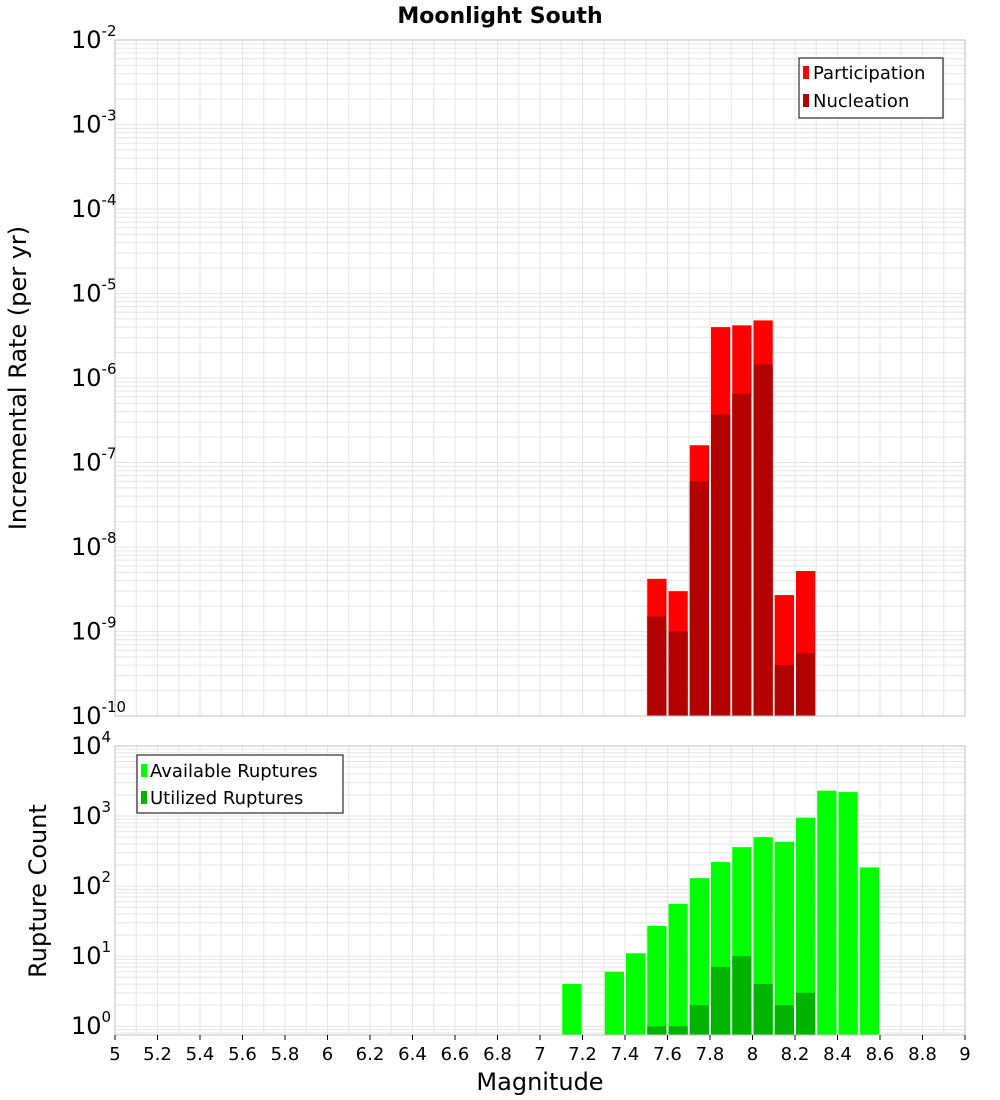  I want to click on x-tick-label: 6.8, so click(497, 1054).